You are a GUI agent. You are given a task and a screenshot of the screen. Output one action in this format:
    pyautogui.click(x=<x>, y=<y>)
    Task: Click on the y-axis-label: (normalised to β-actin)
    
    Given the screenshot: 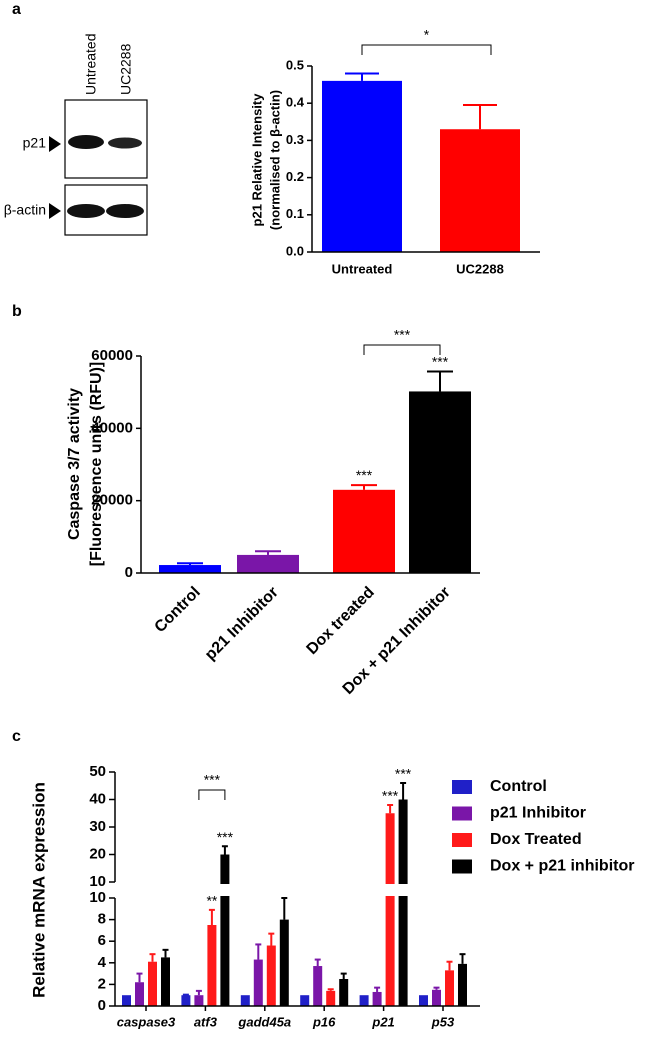 What is the action you would take?
    pyautogui.click(x=274, y=160)
    